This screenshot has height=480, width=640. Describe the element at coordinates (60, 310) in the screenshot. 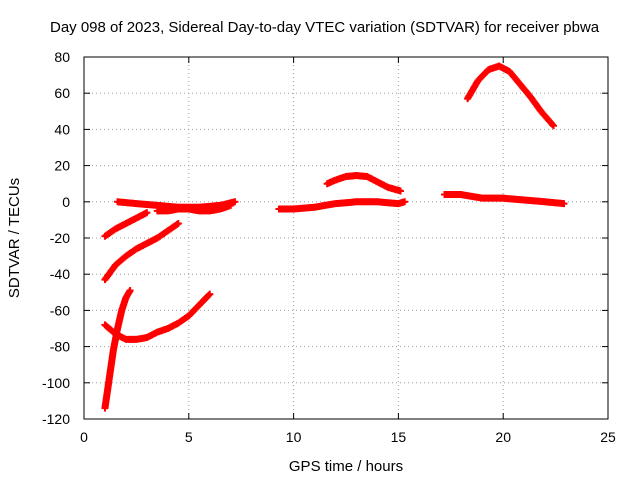

I see `y-tick-label: -60` at that location.